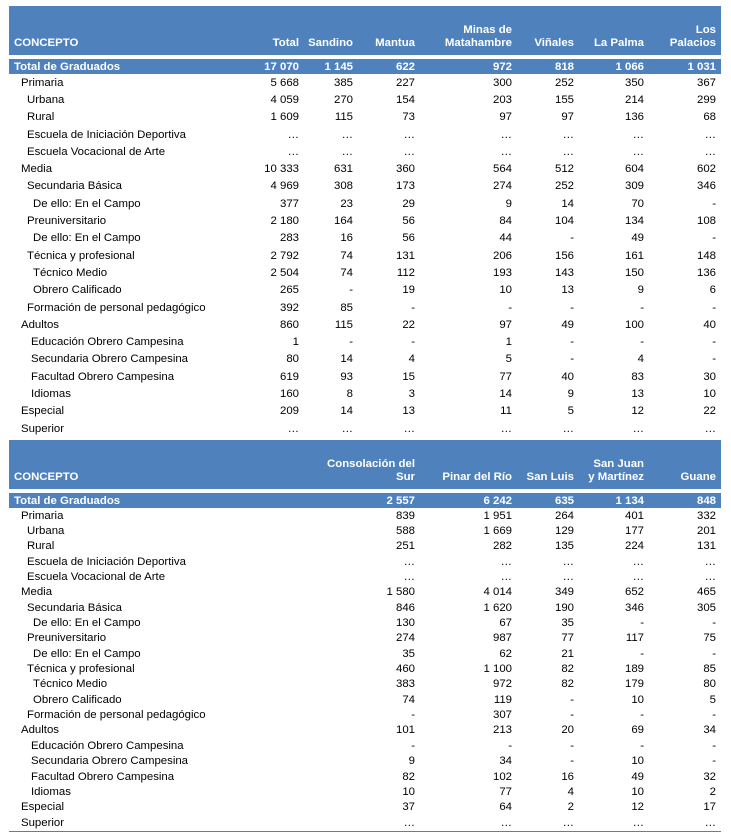 The image size is (731, 837). Describe the element at coordinates (43, 428) in the screenshot. I see `row-label: Superior` at that location.